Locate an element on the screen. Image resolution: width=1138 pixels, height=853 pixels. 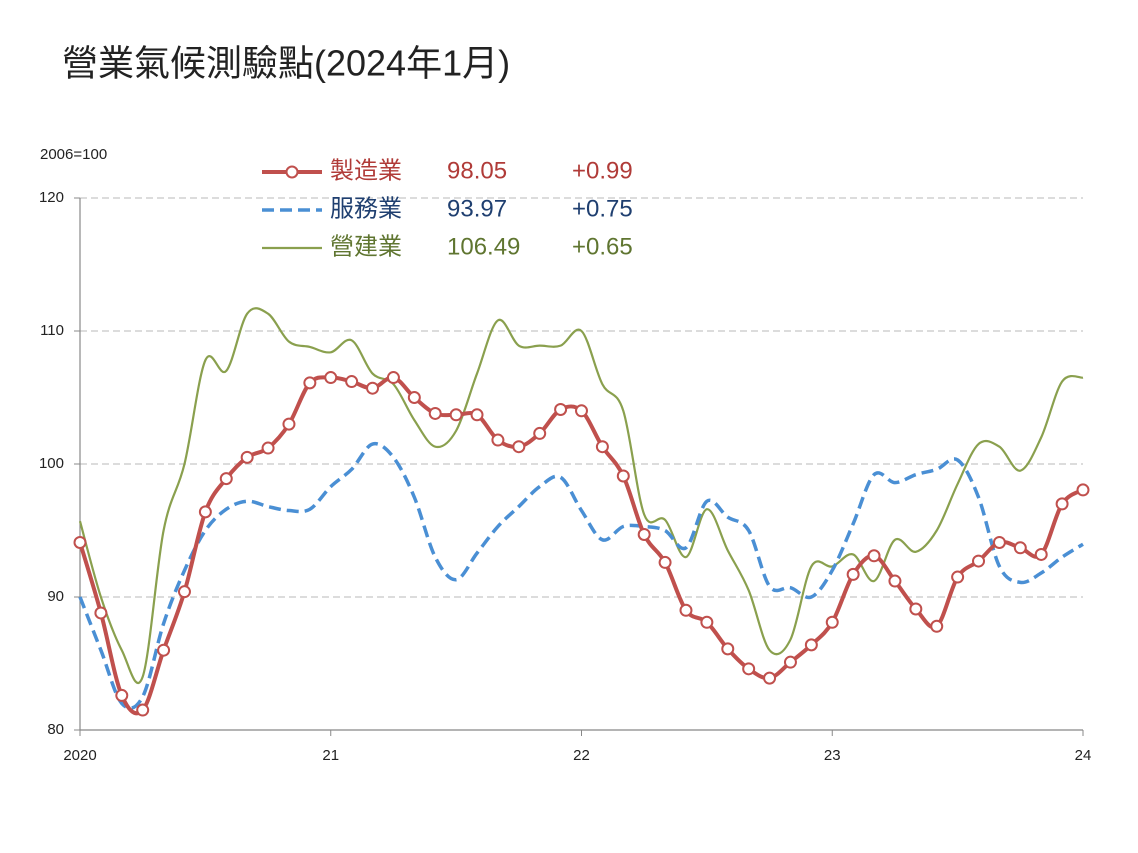
legend-change: +0.65 is located at coordinates (602, 246).